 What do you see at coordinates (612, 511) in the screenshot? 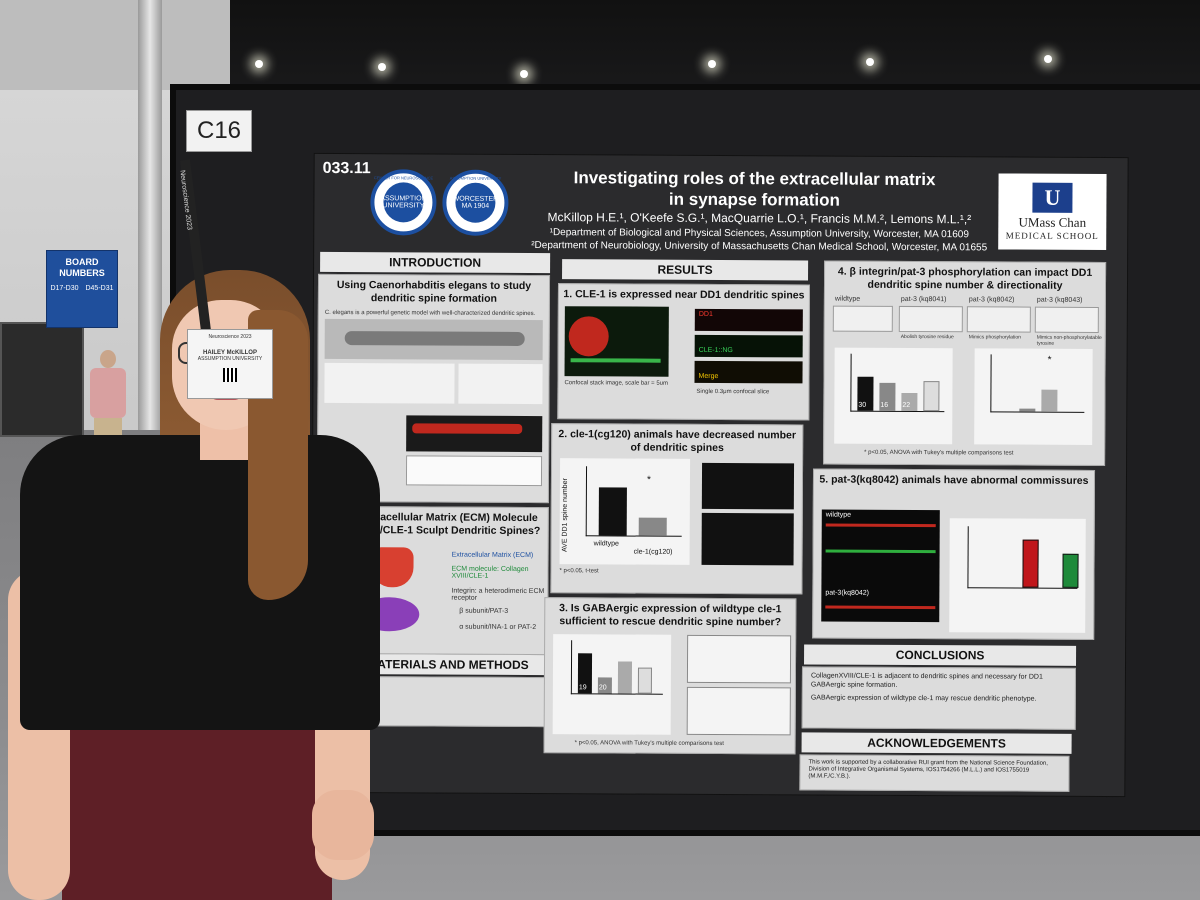
I see `result-2-bar` at bounding box center [612, 511].